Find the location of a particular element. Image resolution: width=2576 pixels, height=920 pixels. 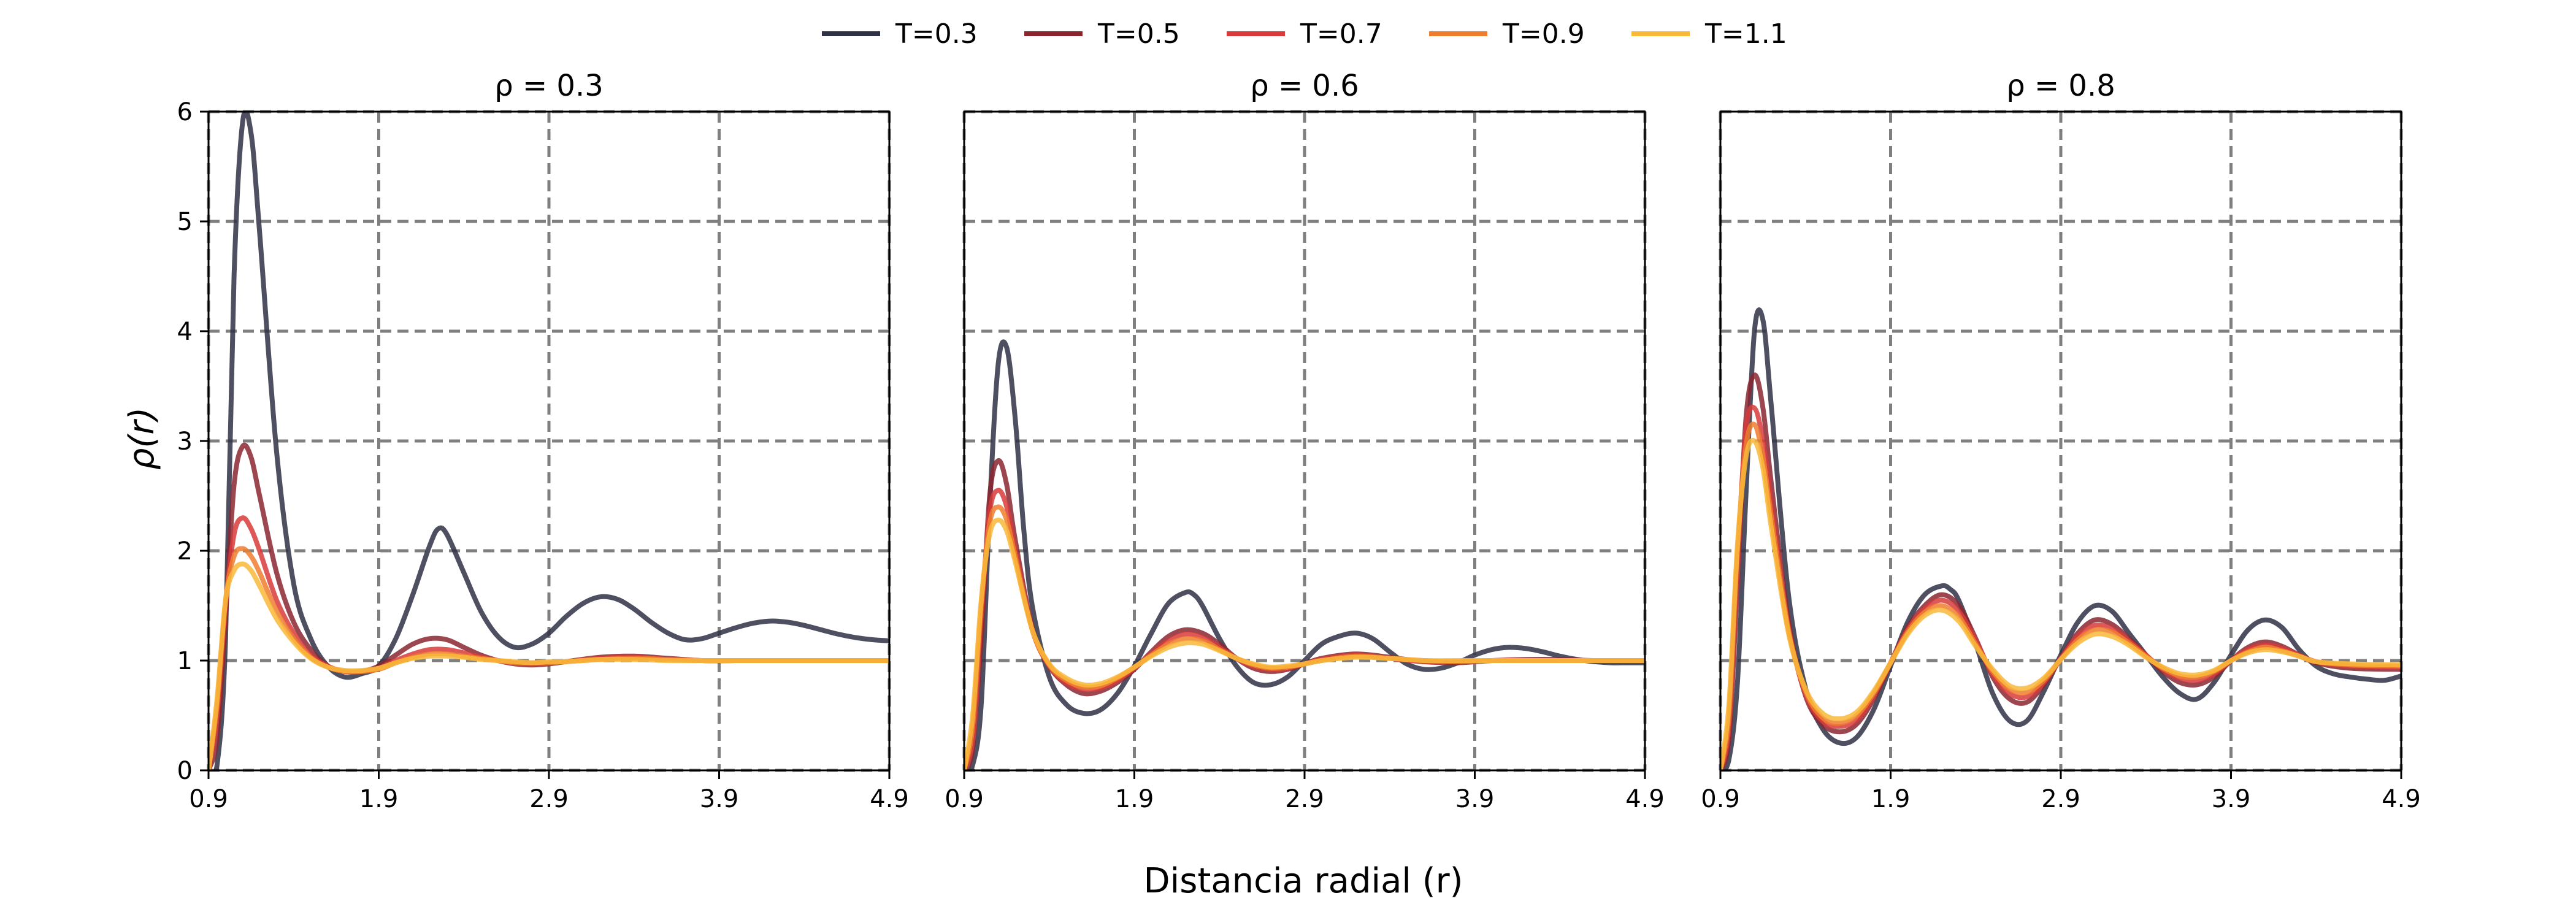

legend-label: T=1.1 is located at coordinates (1745, 34).